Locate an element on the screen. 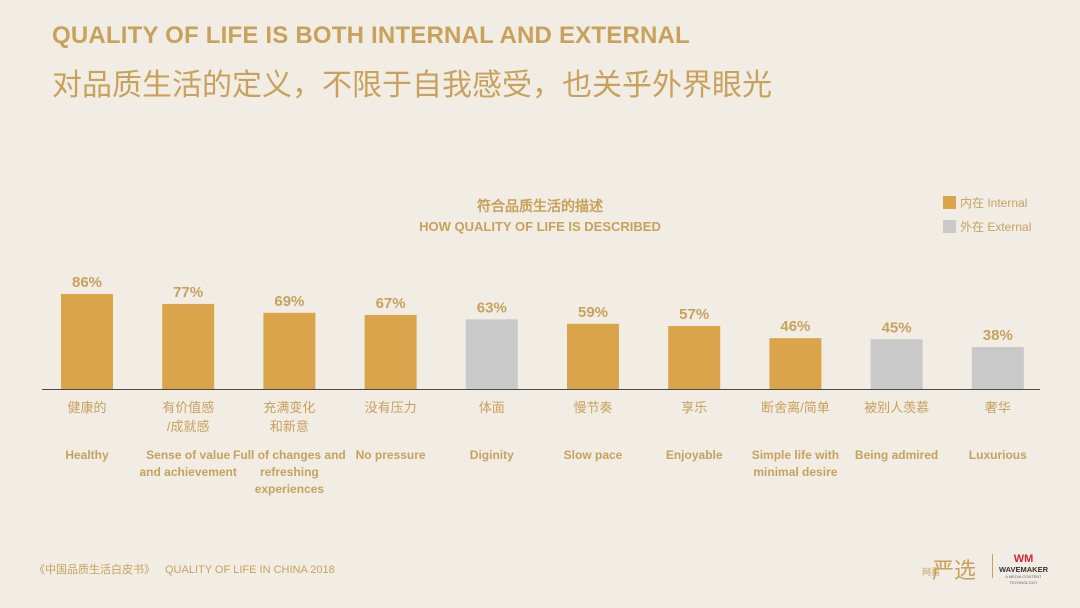 The width and height of the screenshot is (1080, 608). legend-item-internal: 内在 Internal is located at coordinates (985, 202).